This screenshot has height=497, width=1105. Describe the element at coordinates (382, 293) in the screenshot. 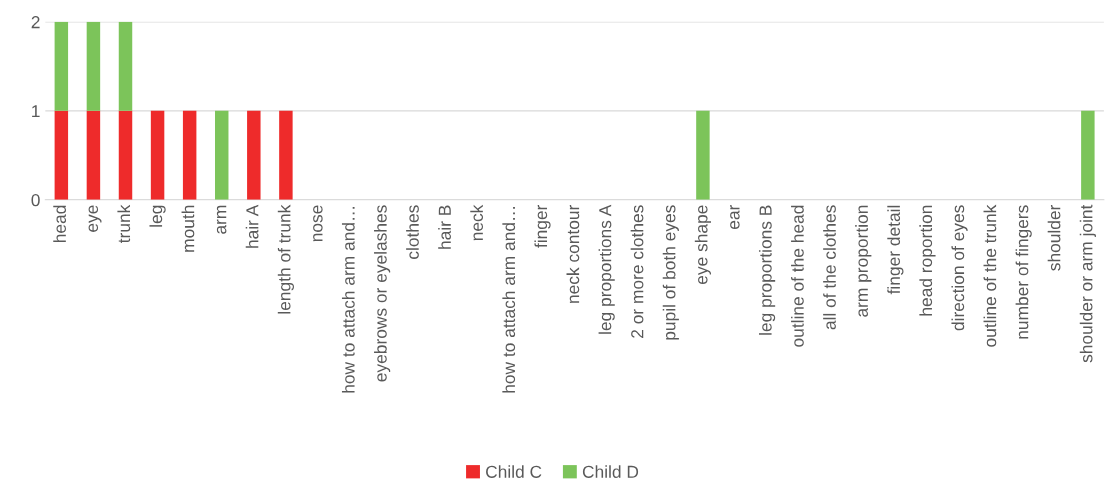

I see `x-tick-label: eyebrows or eyelashes` at that location.